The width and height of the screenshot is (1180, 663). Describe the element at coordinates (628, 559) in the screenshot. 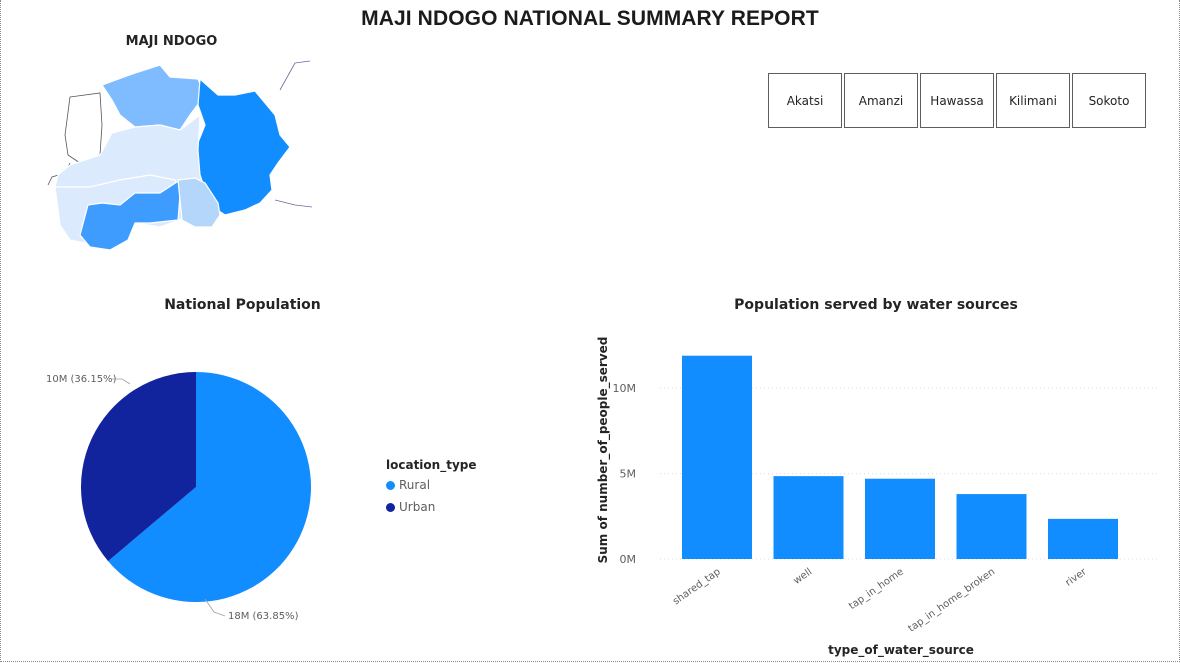

I see `bar-y-tick-label: 0M` at that location.